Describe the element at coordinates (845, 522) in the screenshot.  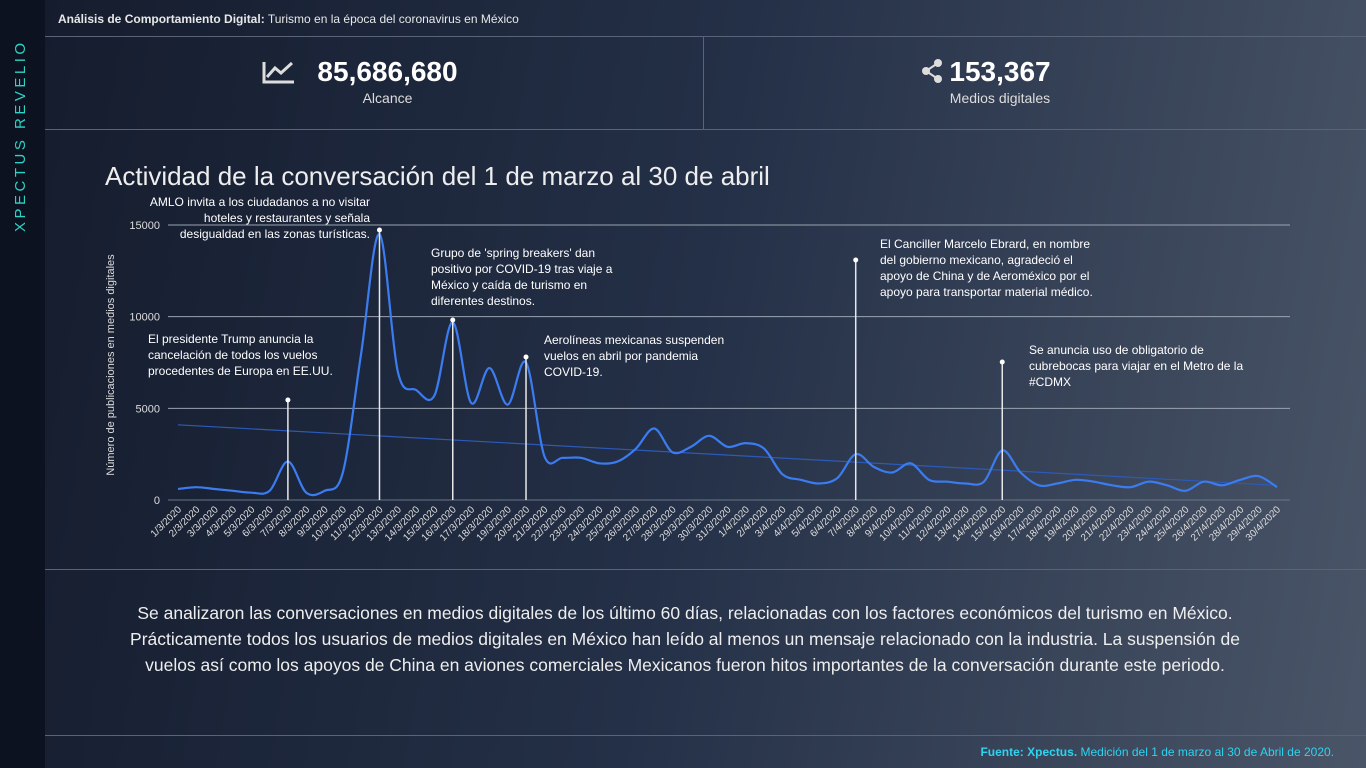
I see `x-tick-label: 7/4/2020` at that location.